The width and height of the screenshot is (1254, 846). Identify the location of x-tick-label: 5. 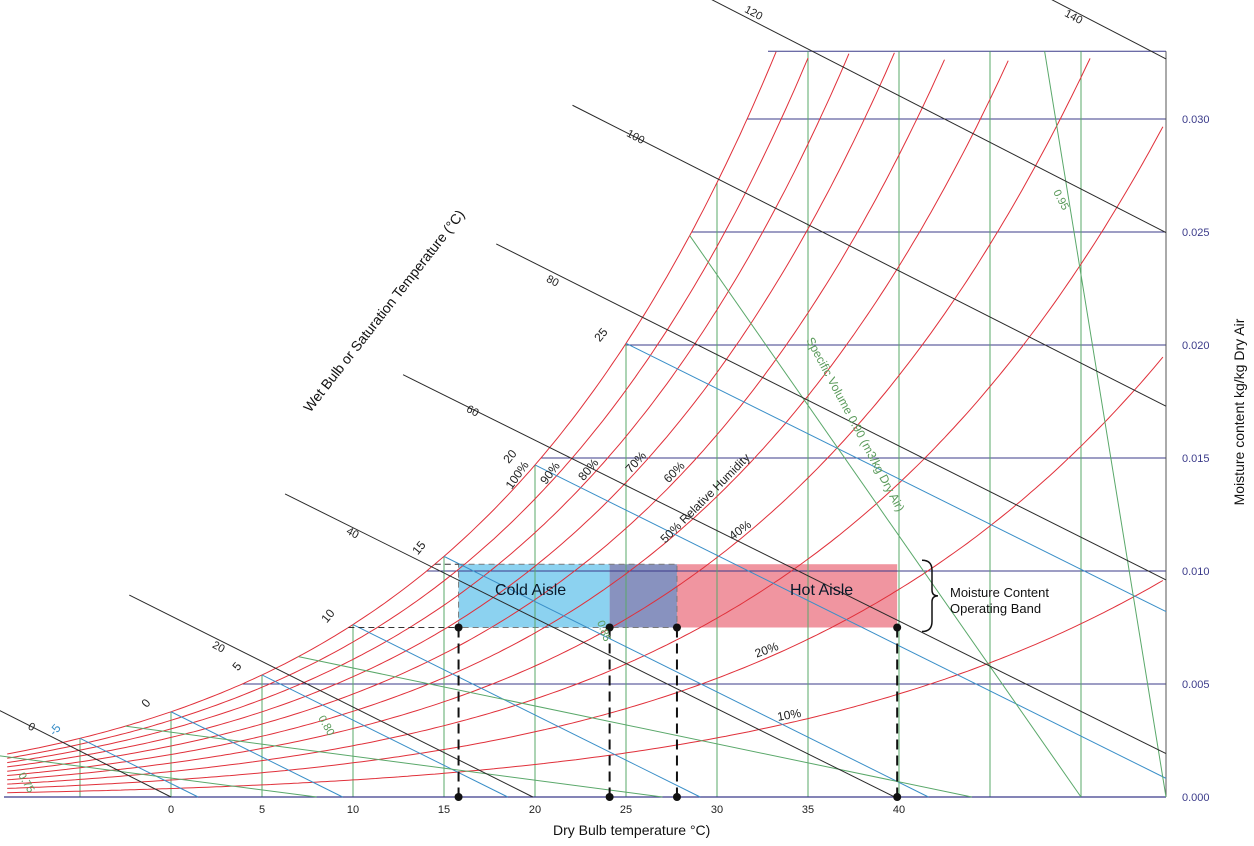
(262, 810).